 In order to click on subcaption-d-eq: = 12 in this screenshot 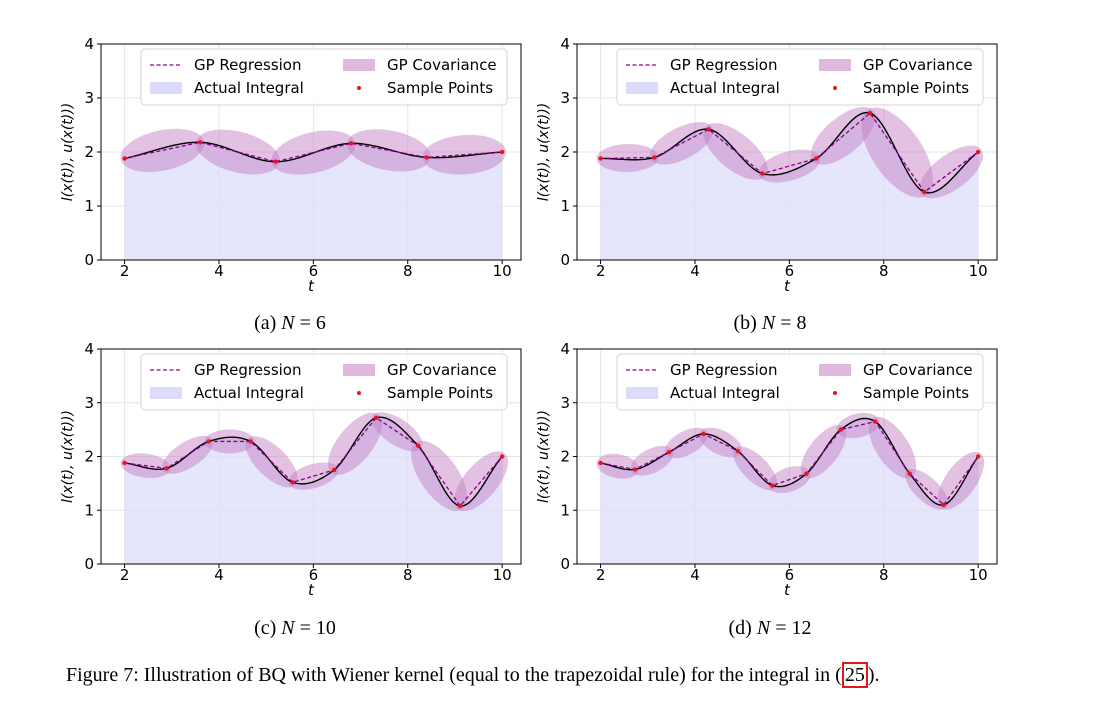, I will do `click(791, 628)`.